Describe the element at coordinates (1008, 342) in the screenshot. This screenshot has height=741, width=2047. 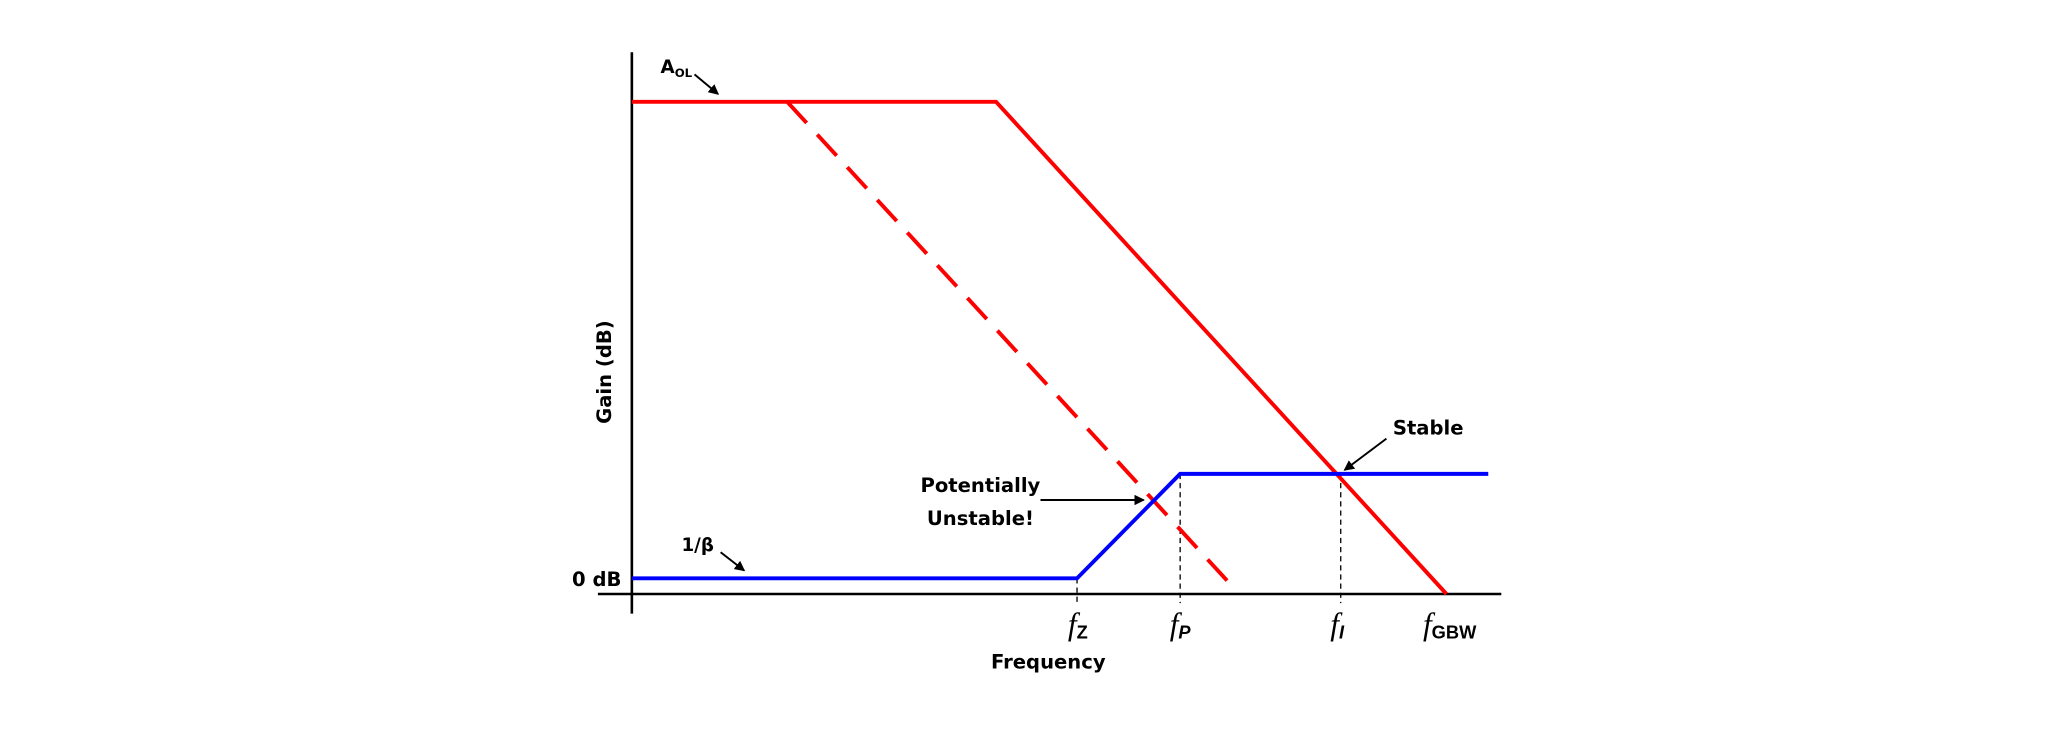
I see `aol-dashed-curve` at that location.